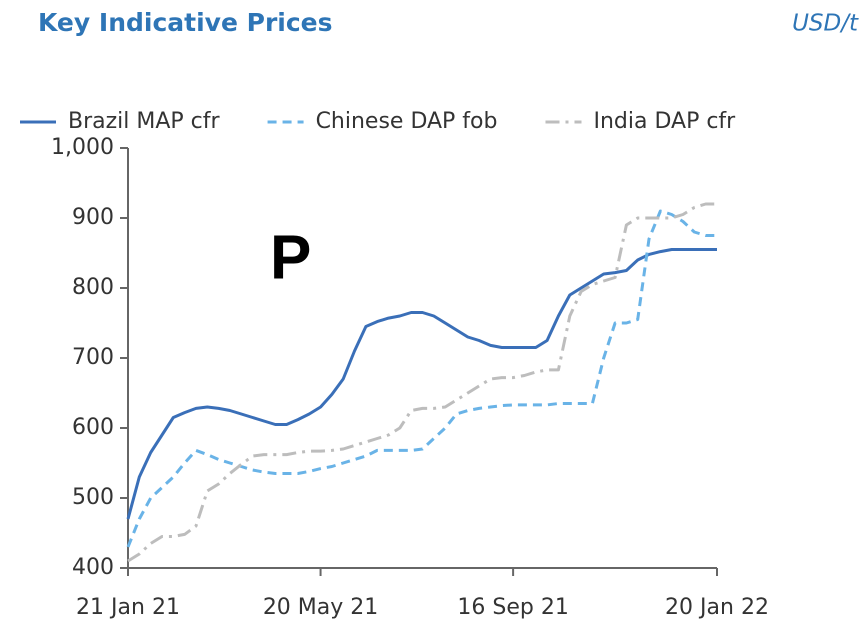 The width and height of the screenshot is (864, 641). I want to click on y-tick-label: 800, so click(93, 287).